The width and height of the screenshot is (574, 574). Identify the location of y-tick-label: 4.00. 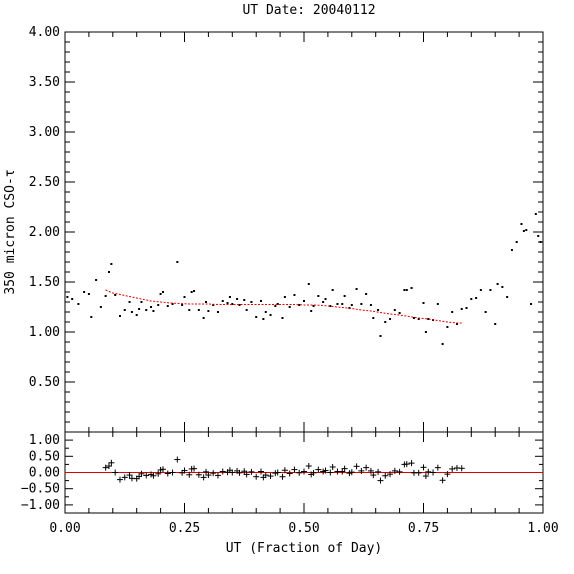
(44, 32).